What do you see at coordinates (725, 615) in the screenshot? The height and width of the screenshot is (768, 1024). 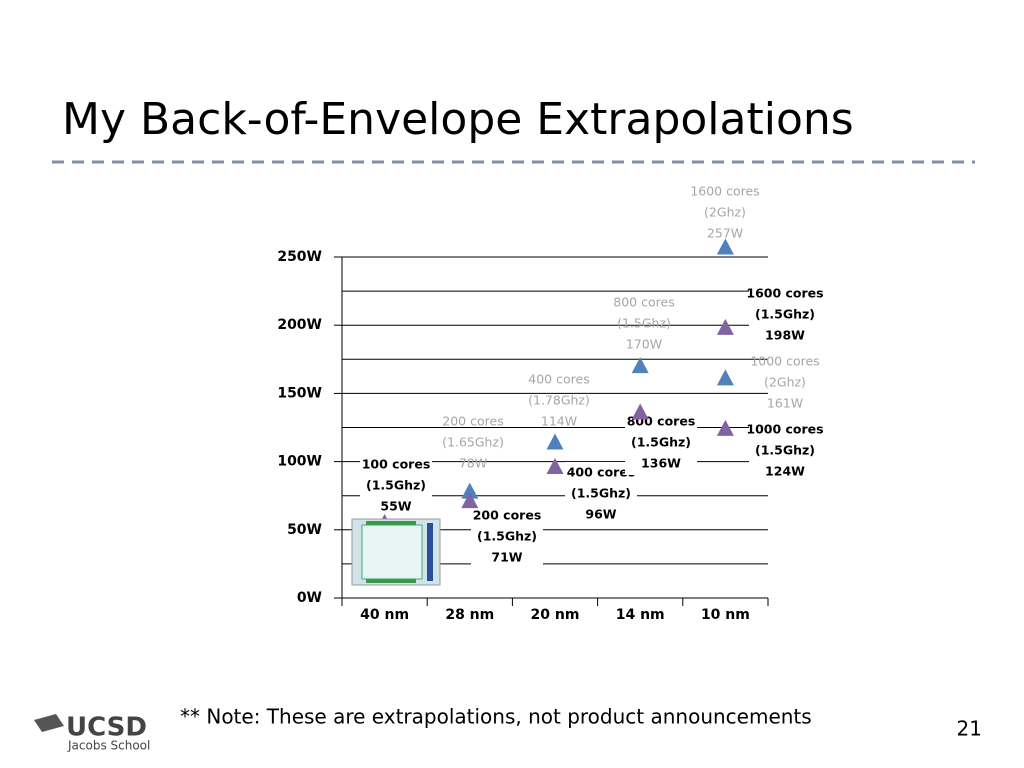 I see `x-tick-label: 10 nm` at bounding box center [725, 615].